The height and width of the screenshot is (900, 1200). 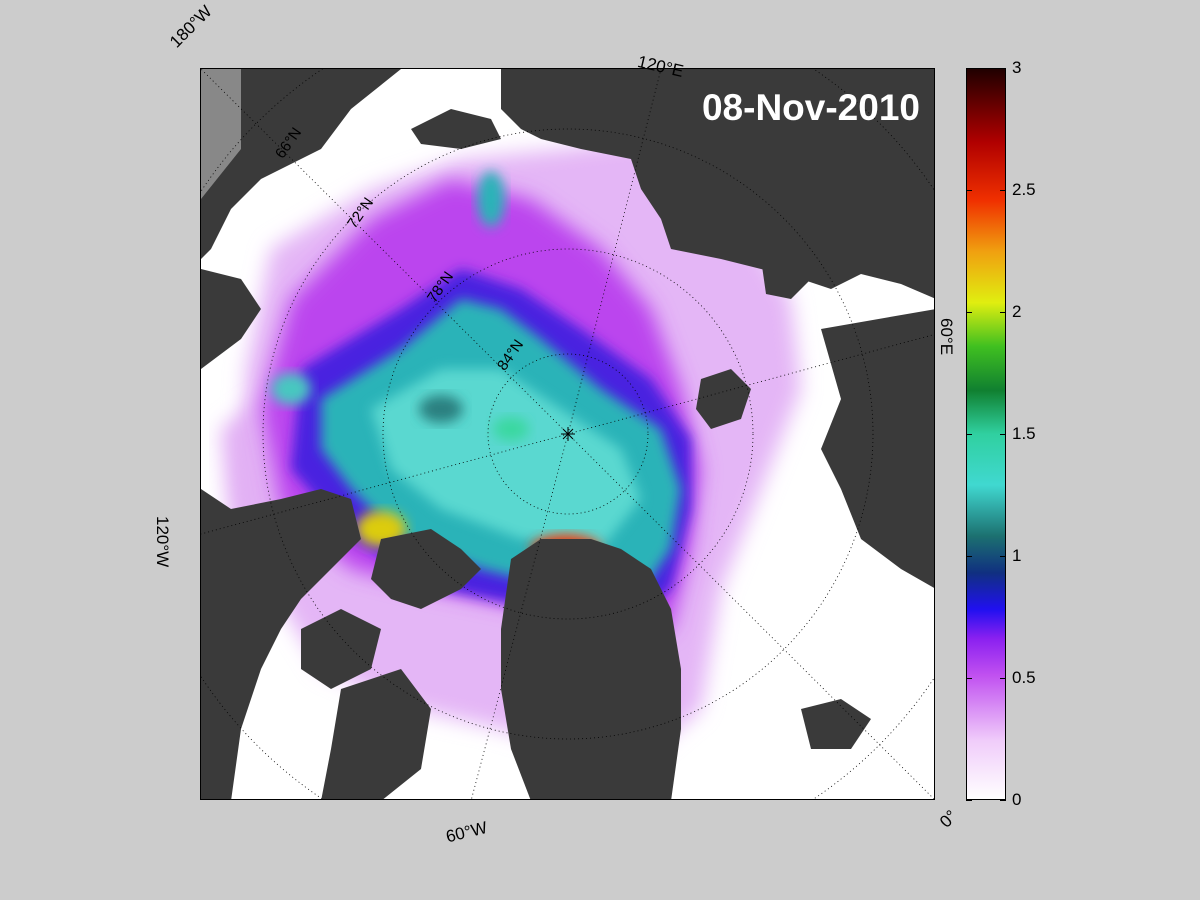 I want to click on land-svalbard, so click(x=723, y=399).